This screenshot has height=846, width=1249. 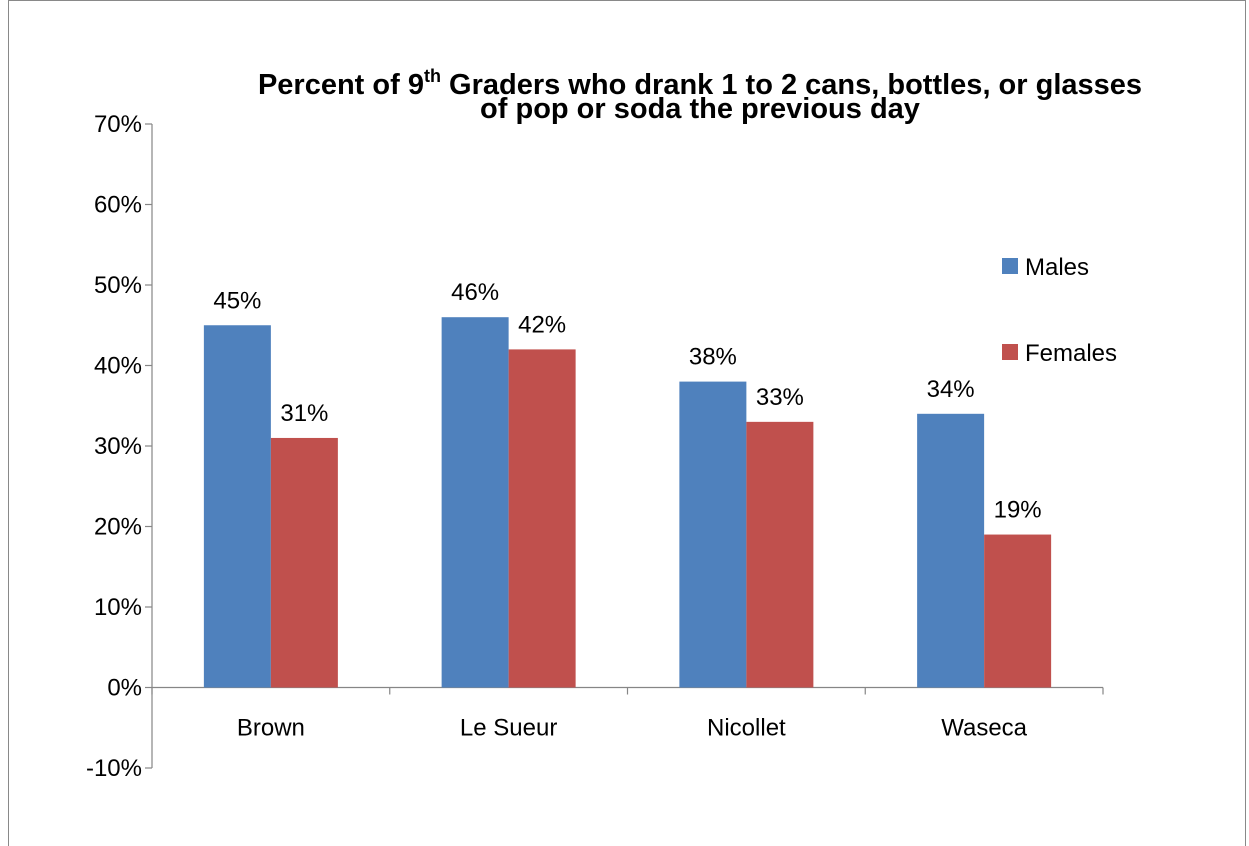 I want to click on x-tick-label: Le Sueur, so click(x=508, y=728).